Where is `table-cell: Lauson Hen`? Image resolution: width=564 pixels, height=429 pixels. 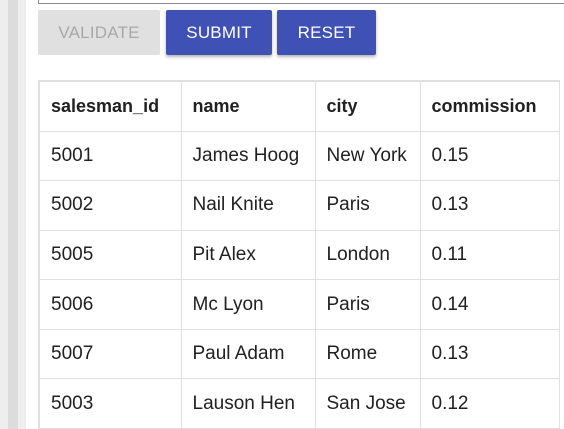
table-cell: Lauson Hen is located at coordinates (248, 403).